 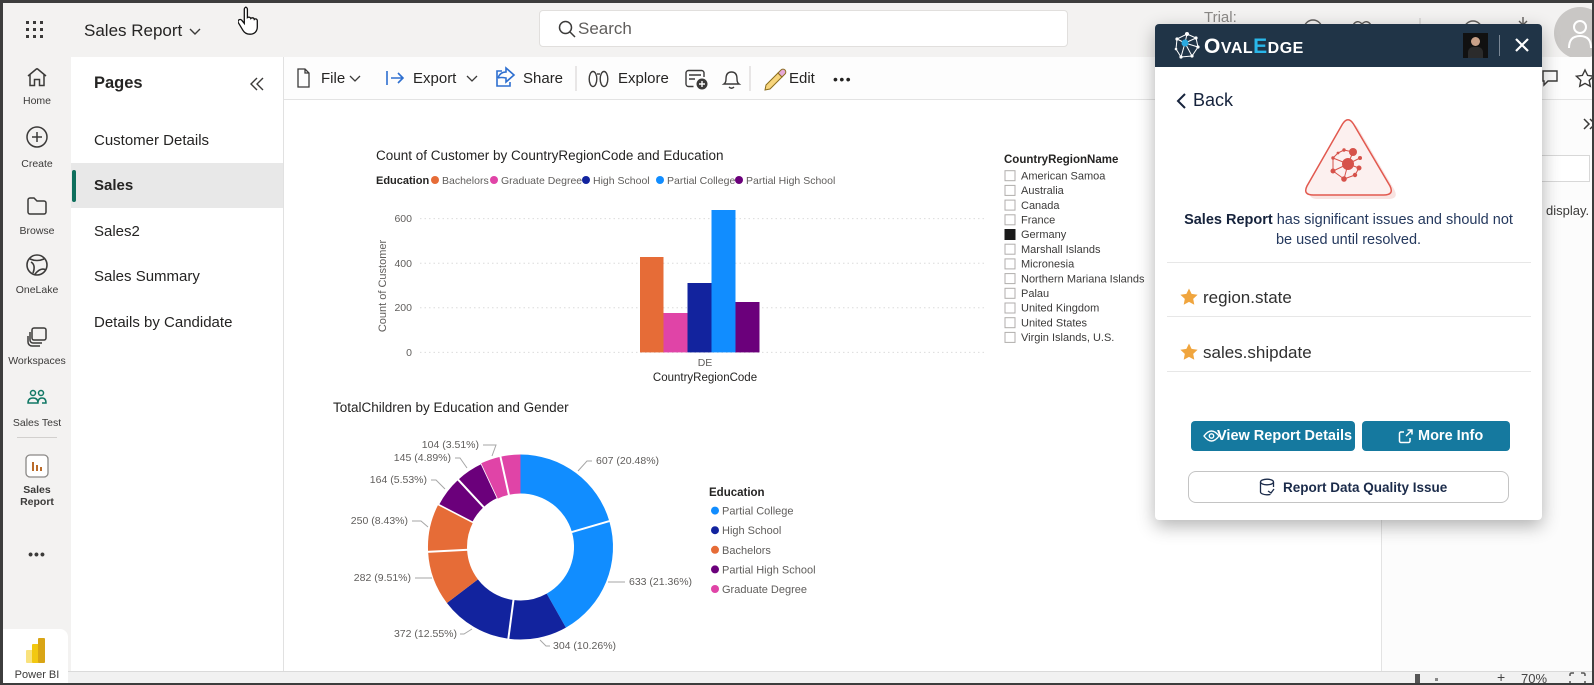 What do you see at coordinates (705, 378) in the screenshot?
I see `svg-text: CountryRegionCode` at bounding box center [705, 378].